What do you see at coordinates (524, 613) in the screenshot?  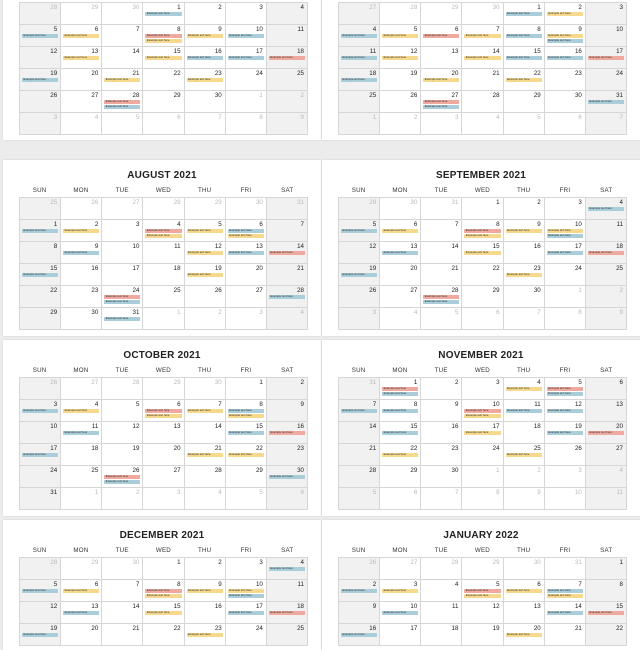 I see `day-cell: 13` at bounding box center [524, 613].